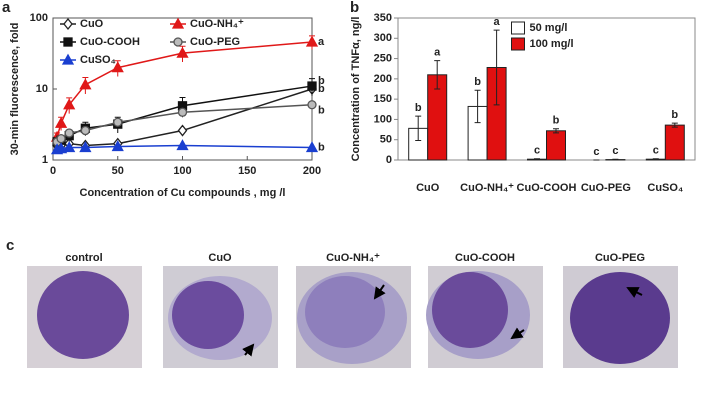 Image resolution: width=708 pixels, height=406 pixels. Describe the element at coordinates (353, 258) in the screenshot. I see `caption: CuO-NH₄⁺` at that location.